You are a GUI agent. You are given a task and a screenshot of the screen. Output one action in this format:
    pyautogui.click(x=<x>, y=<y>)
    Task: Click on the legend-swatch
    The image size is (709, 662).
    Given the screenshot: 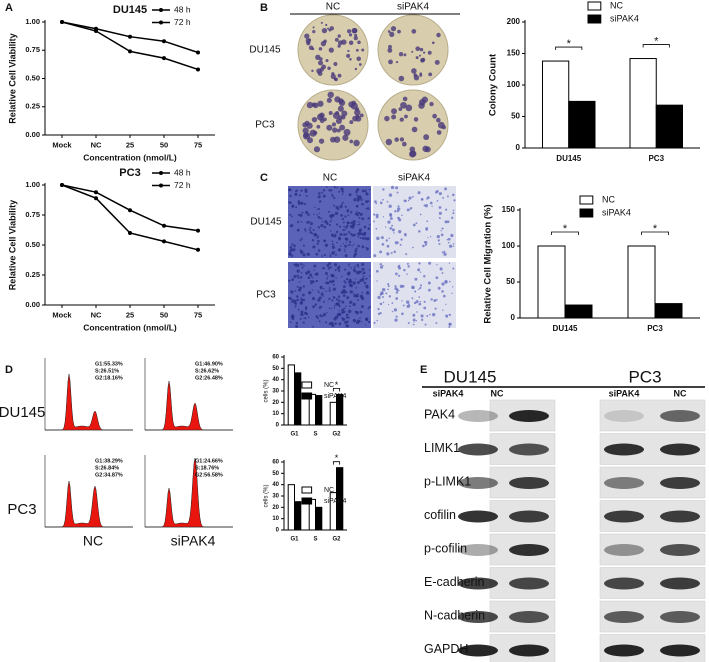 What is the action you would take?
    pyautogui.click(x=594, y=6)
    